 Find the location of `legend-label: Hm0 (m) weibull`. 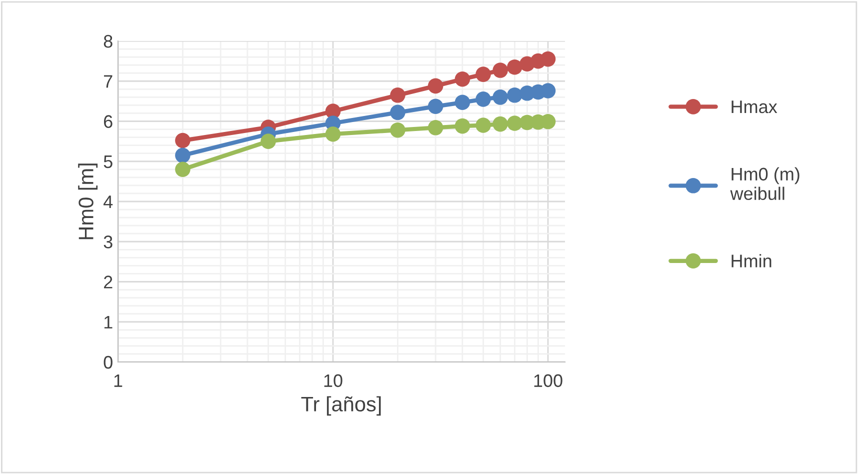

legend-label: Hm0 (m) weibull is located at coordinates (765, 183).